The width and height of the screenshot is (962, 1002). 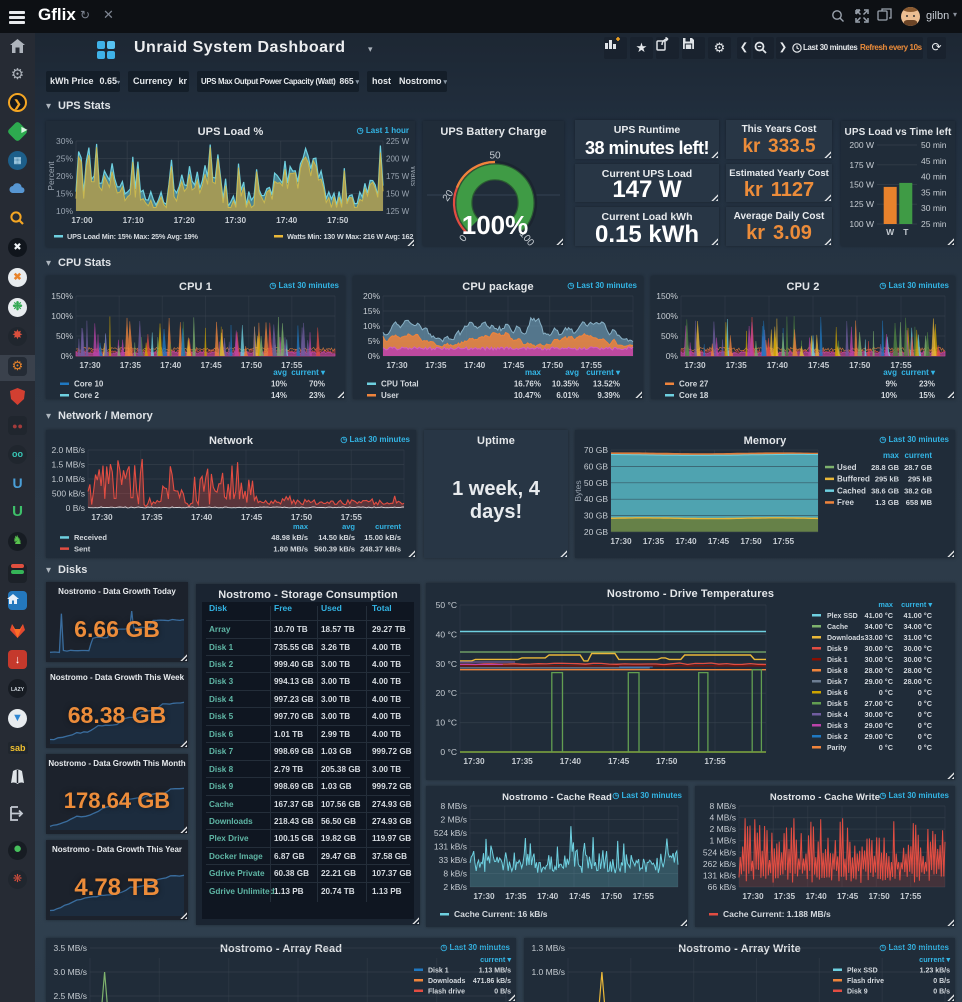 I want to click on svg-text: 70%, so click(x=317, y=384).